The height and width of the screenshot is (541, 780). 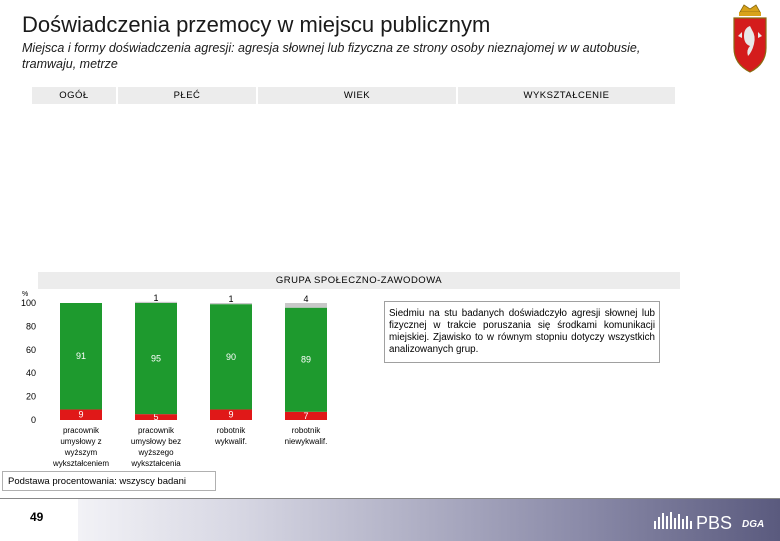 What do you see at coordinates (109, 481) in the screenshot?
I see `base-note: Podstawa procentowania: wszyscy badani` at bounding box center [109, 481].